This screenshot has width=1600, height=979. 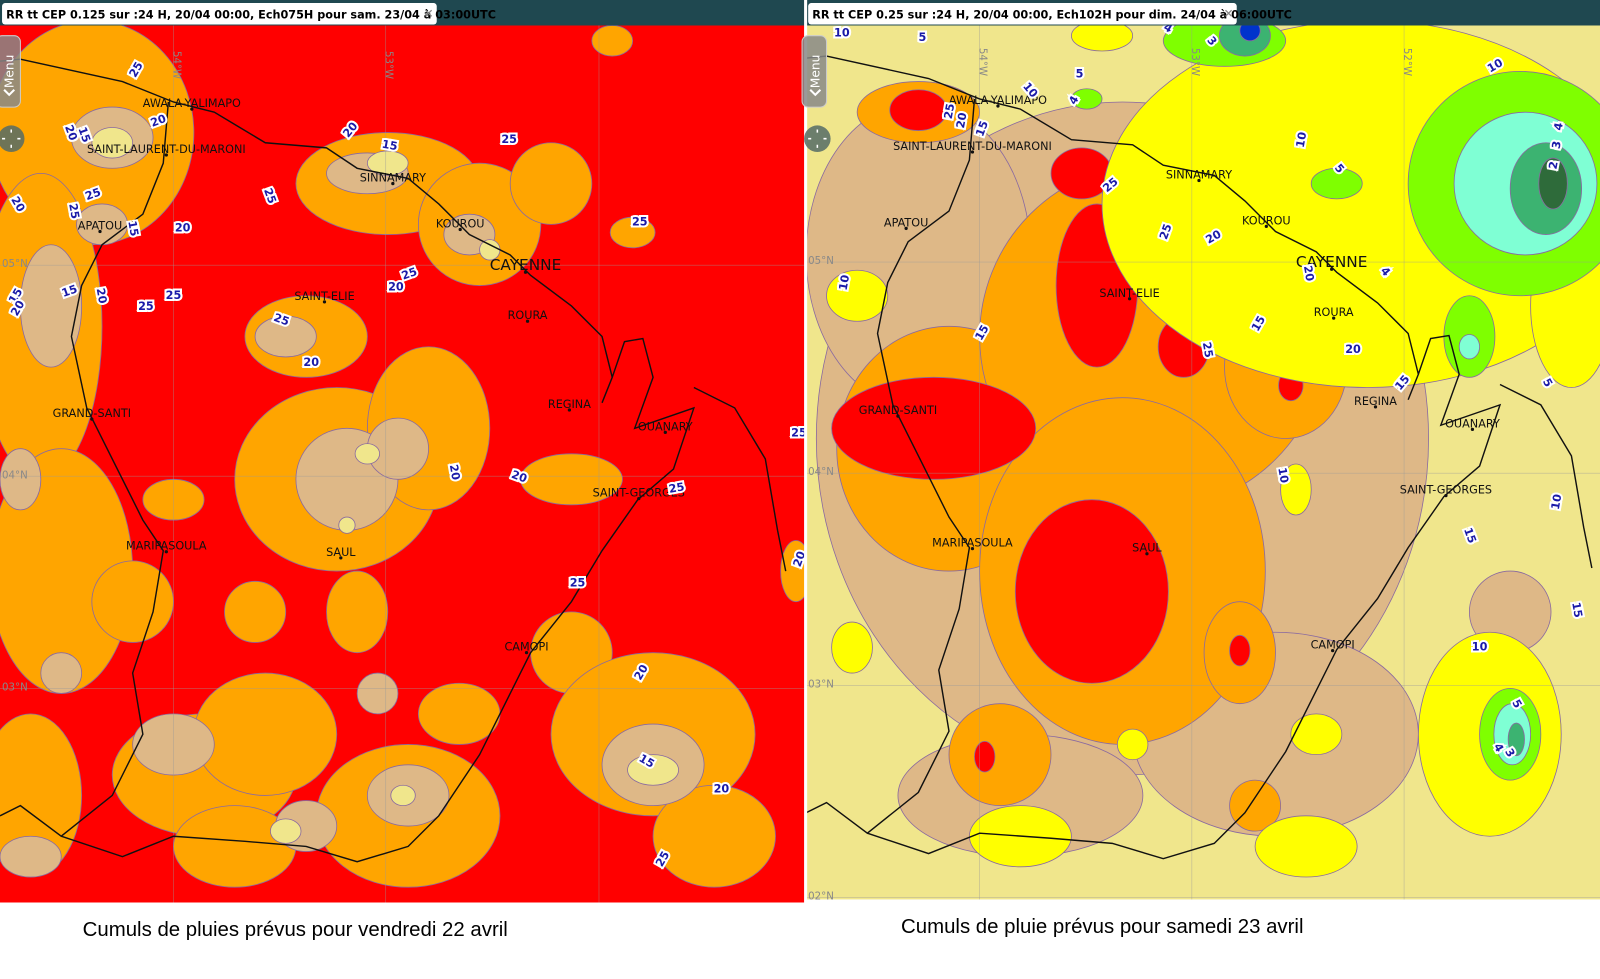 What do you see at coordinates (166, 546) in the screenshot?
I see `place-label: MARIPASOULA` at bounding box center [166, 546].